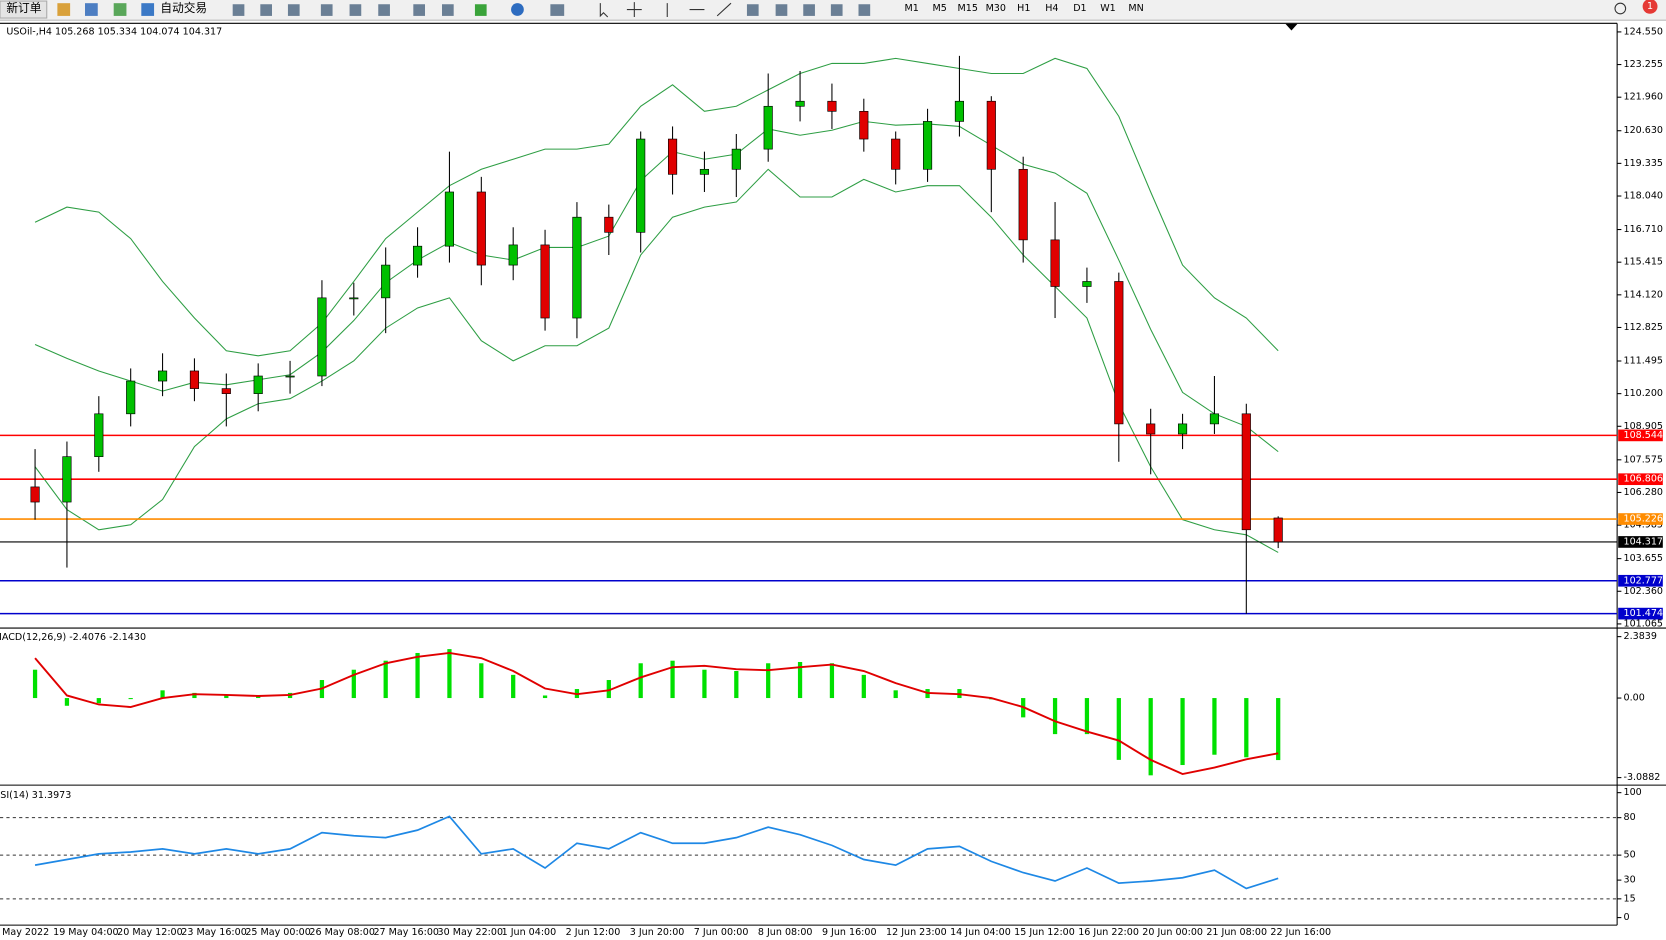  What do you see at coordinates (1643, 426) in the screenshot?
I see `y-tick-label: 108.905` at bounding box center [1643, 426].